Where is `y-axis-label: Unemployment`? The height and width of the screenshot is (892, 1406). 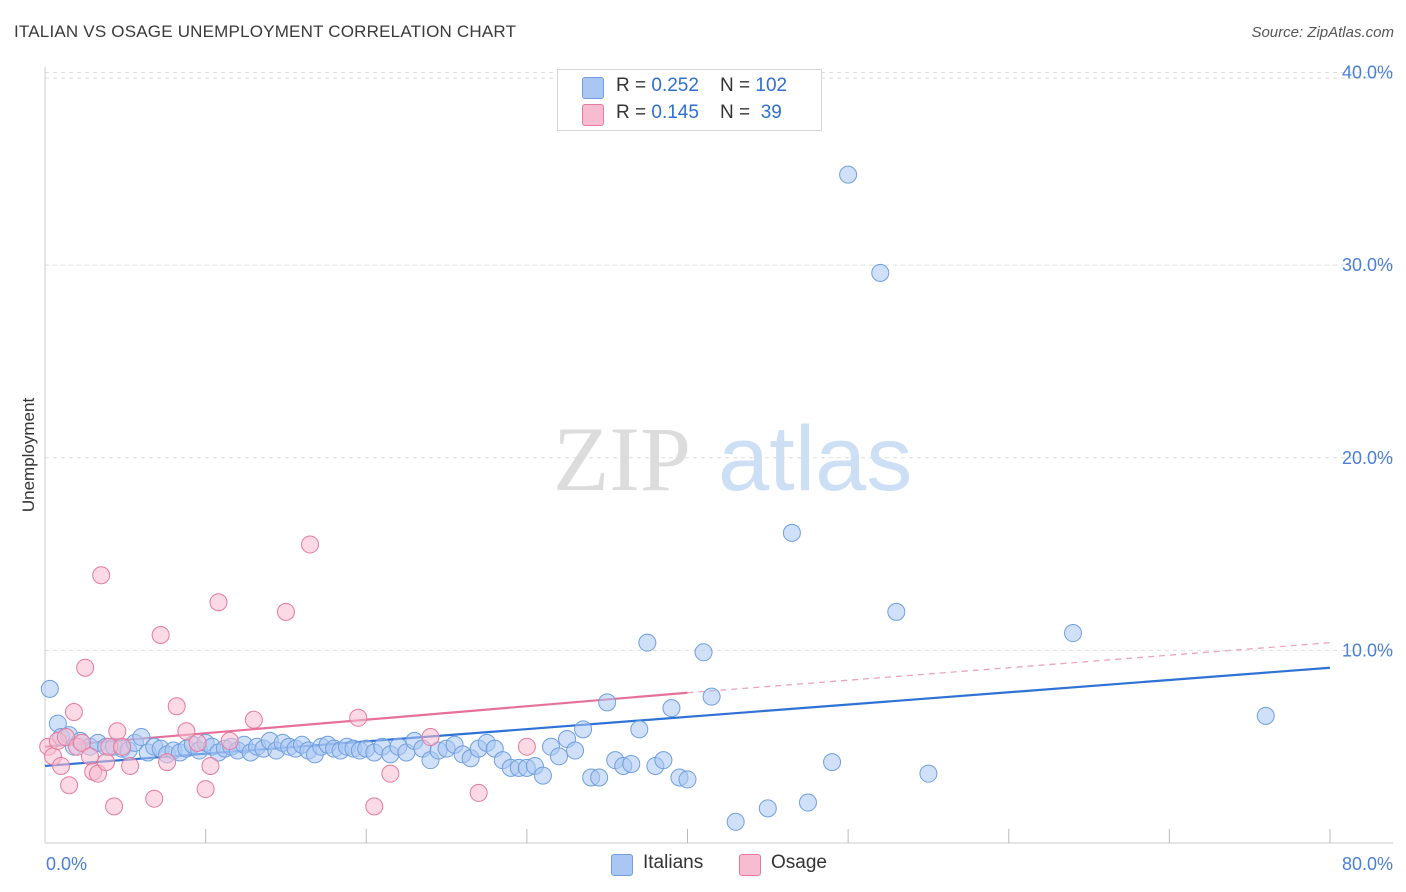 y-axis-label: Unemployment is located at coordinates (28, 455).